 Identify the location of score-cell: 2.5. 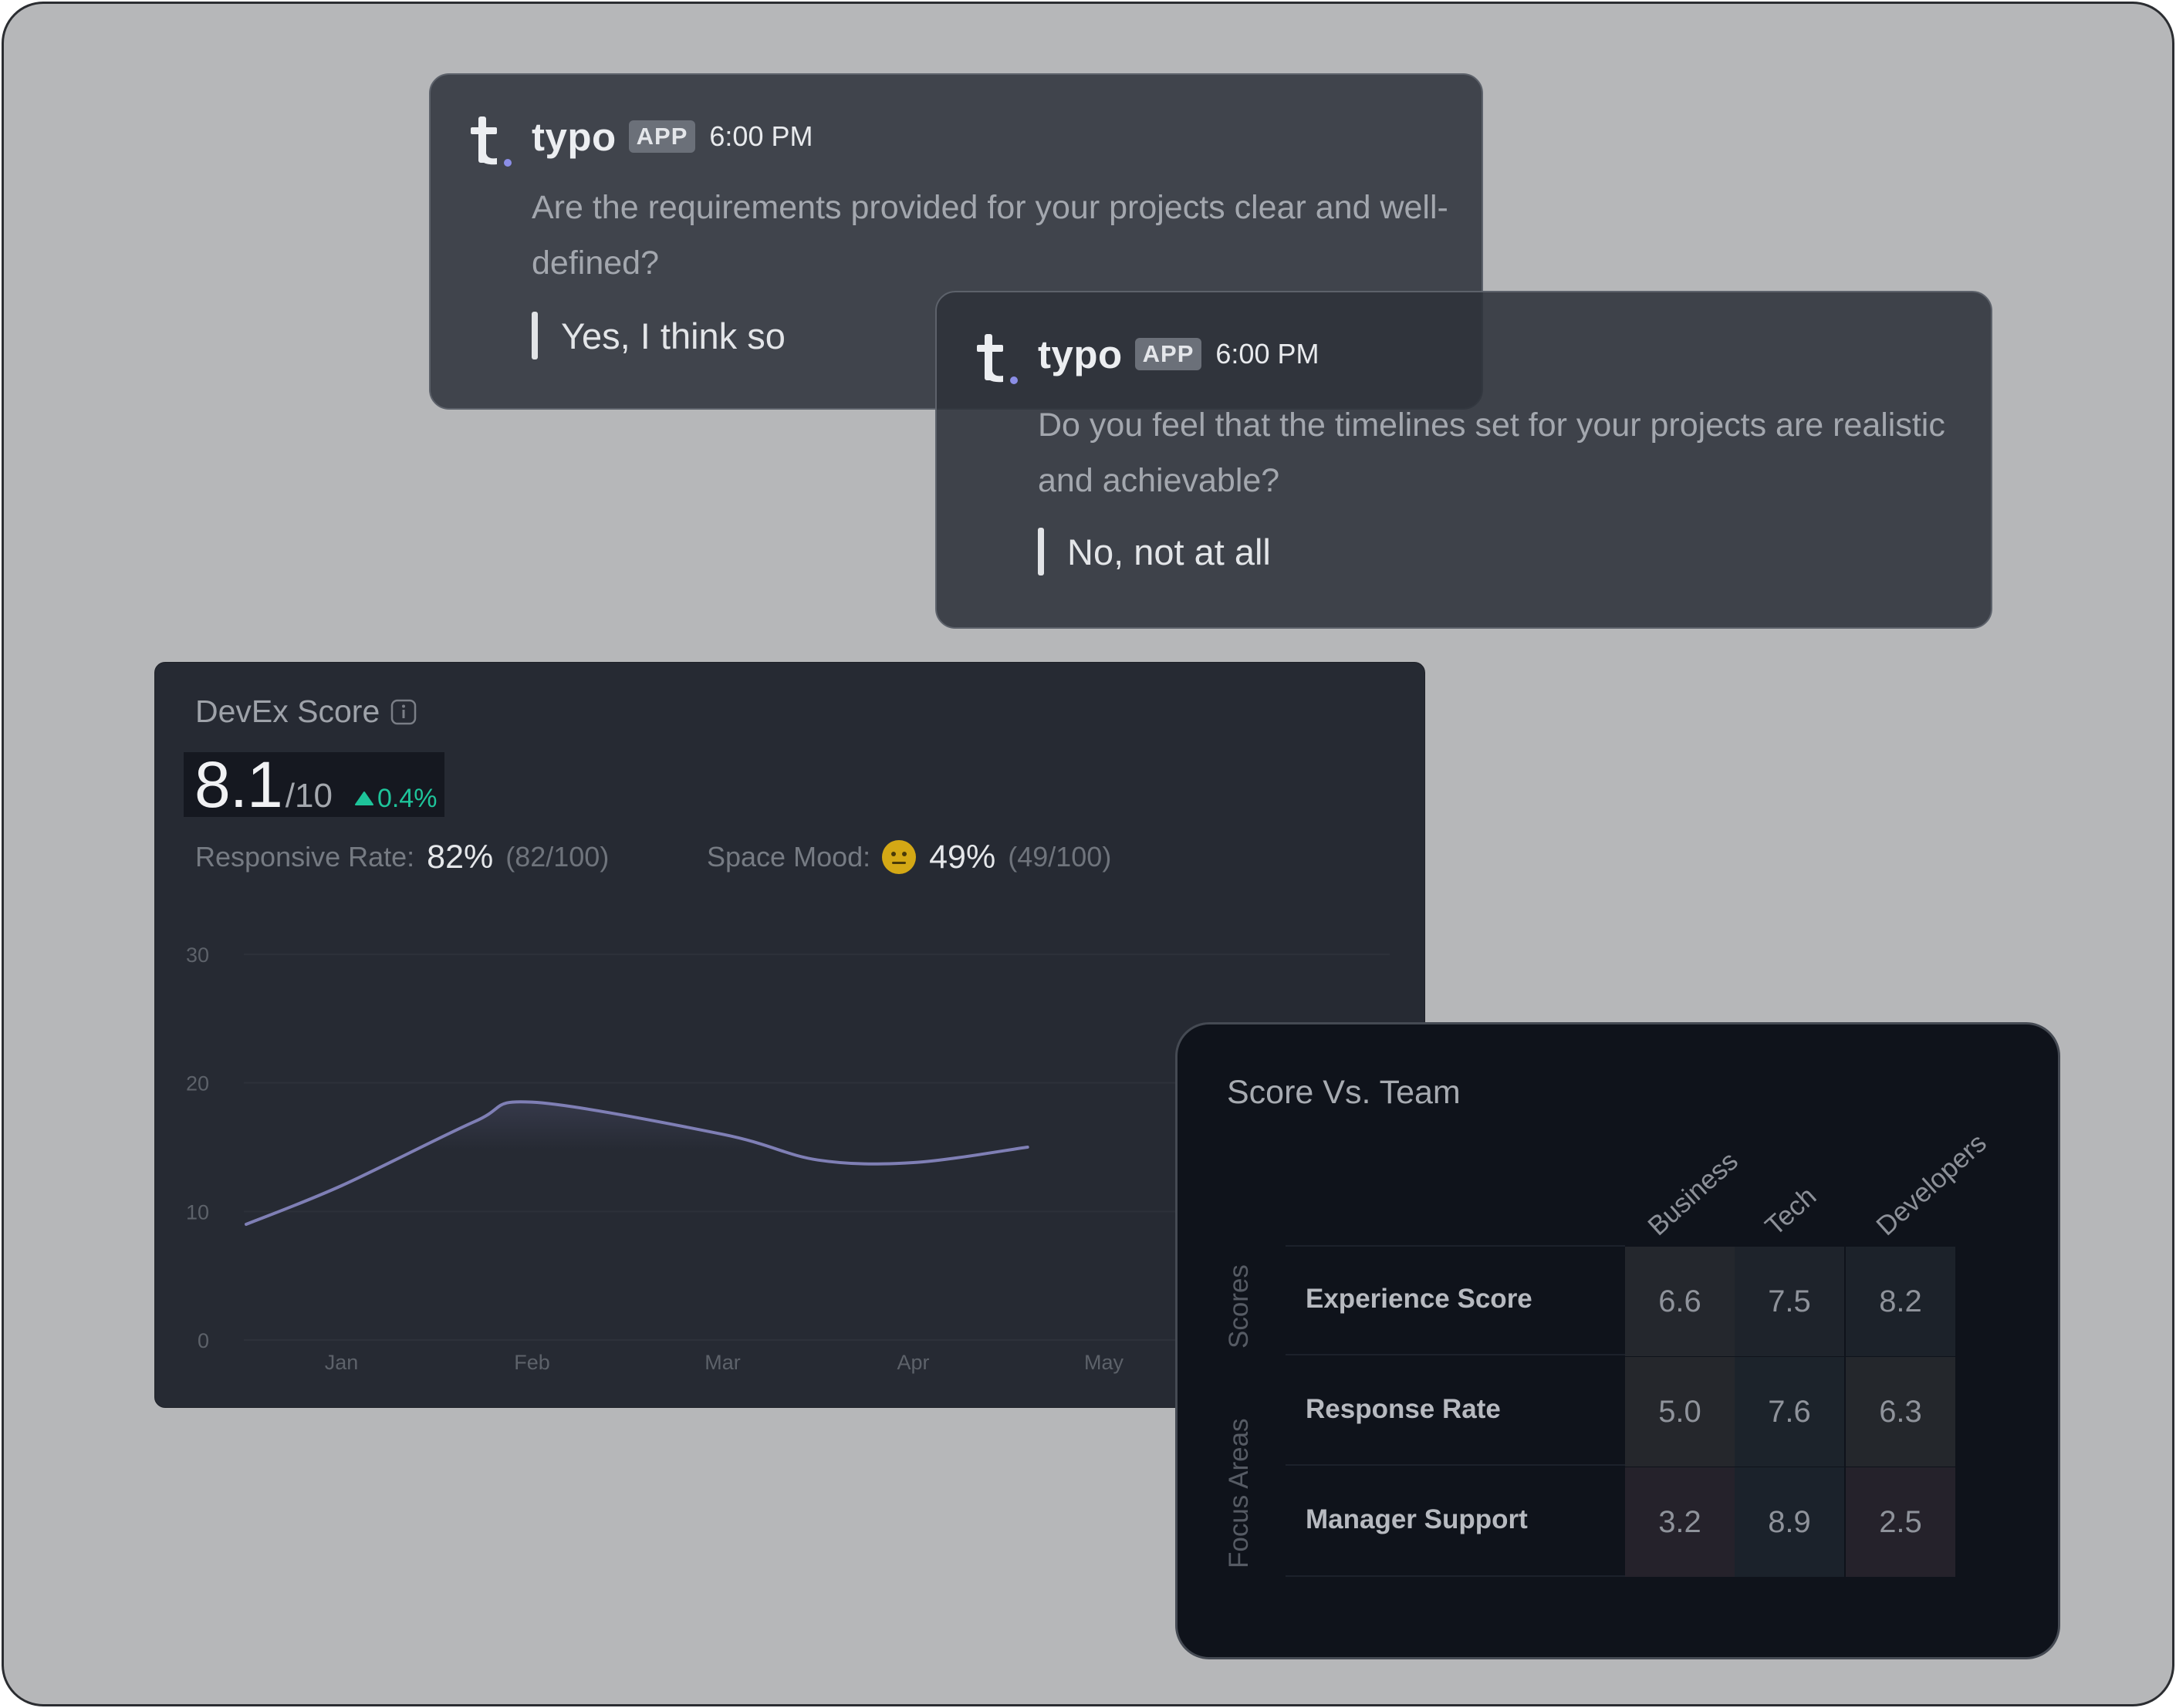
(1900, 1522).